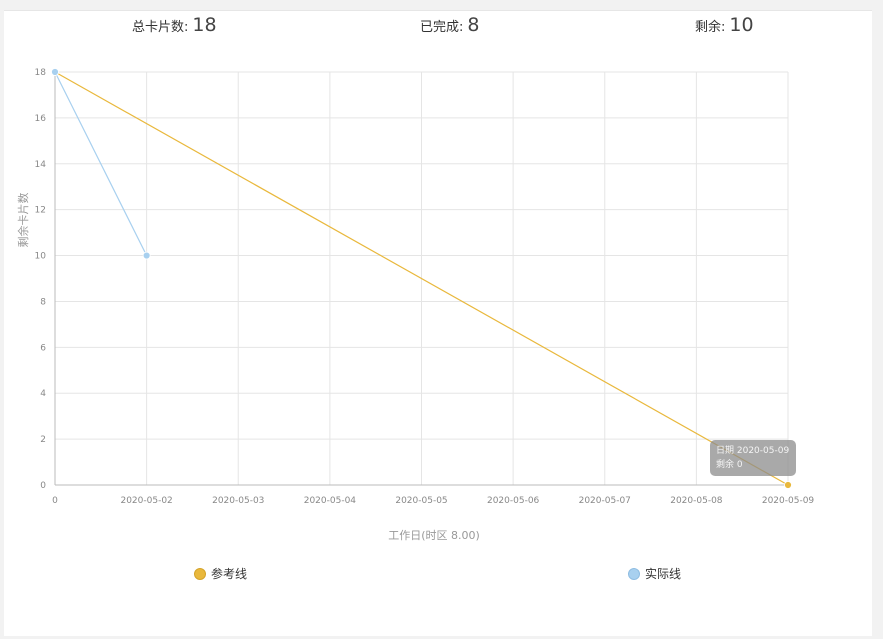  Describe the element at coordinates (753, 451) in the screenshot. I see `tooltip-date: 日期 2020-05-09` at that location.